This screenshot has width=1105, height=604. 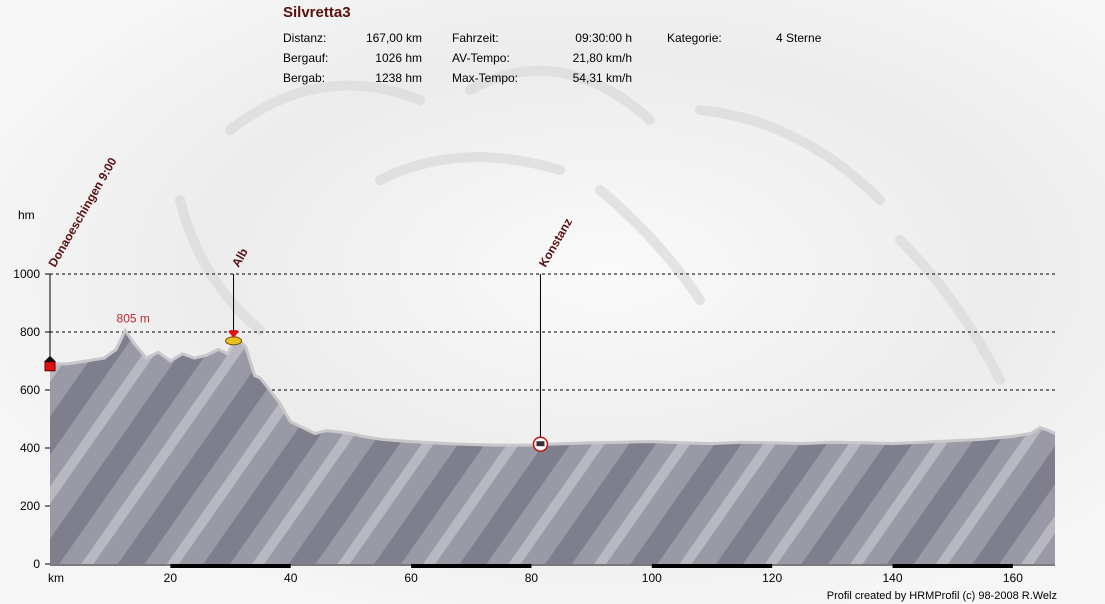 I want to click on fahrzeit-value: 09:30:00 h, so click(x=603, y=38).